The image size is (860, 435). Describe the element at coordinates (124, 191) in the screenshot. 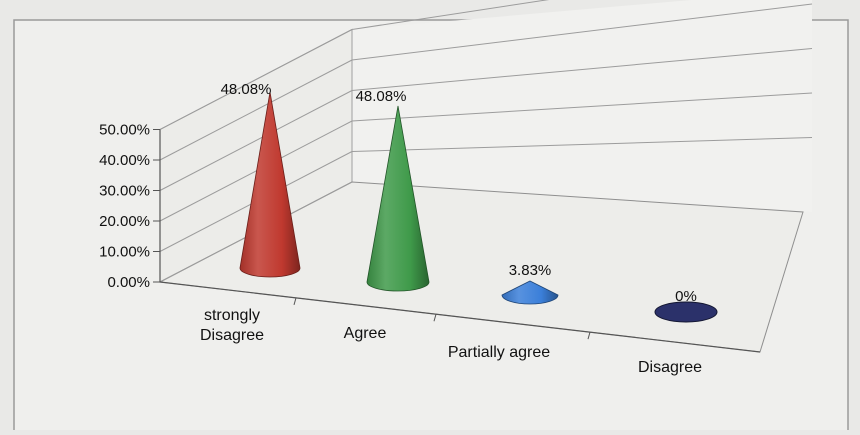

I see `y-tick-label: 30.00%` at that location.